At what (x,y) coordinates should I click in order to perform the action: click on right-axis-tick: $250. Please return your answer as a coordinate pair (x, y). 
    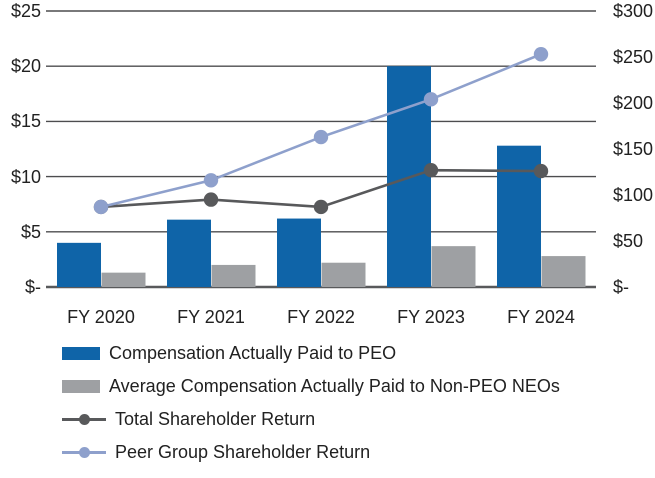
    Looking at the image, I should click on (633, 57).